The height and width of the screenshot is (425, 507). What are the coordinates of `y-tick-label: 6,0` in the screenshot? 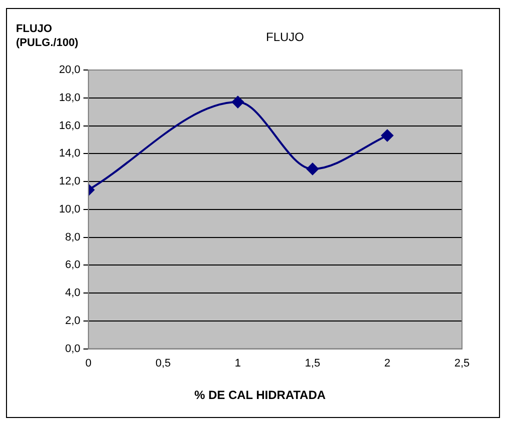 It's located at (72, 265).